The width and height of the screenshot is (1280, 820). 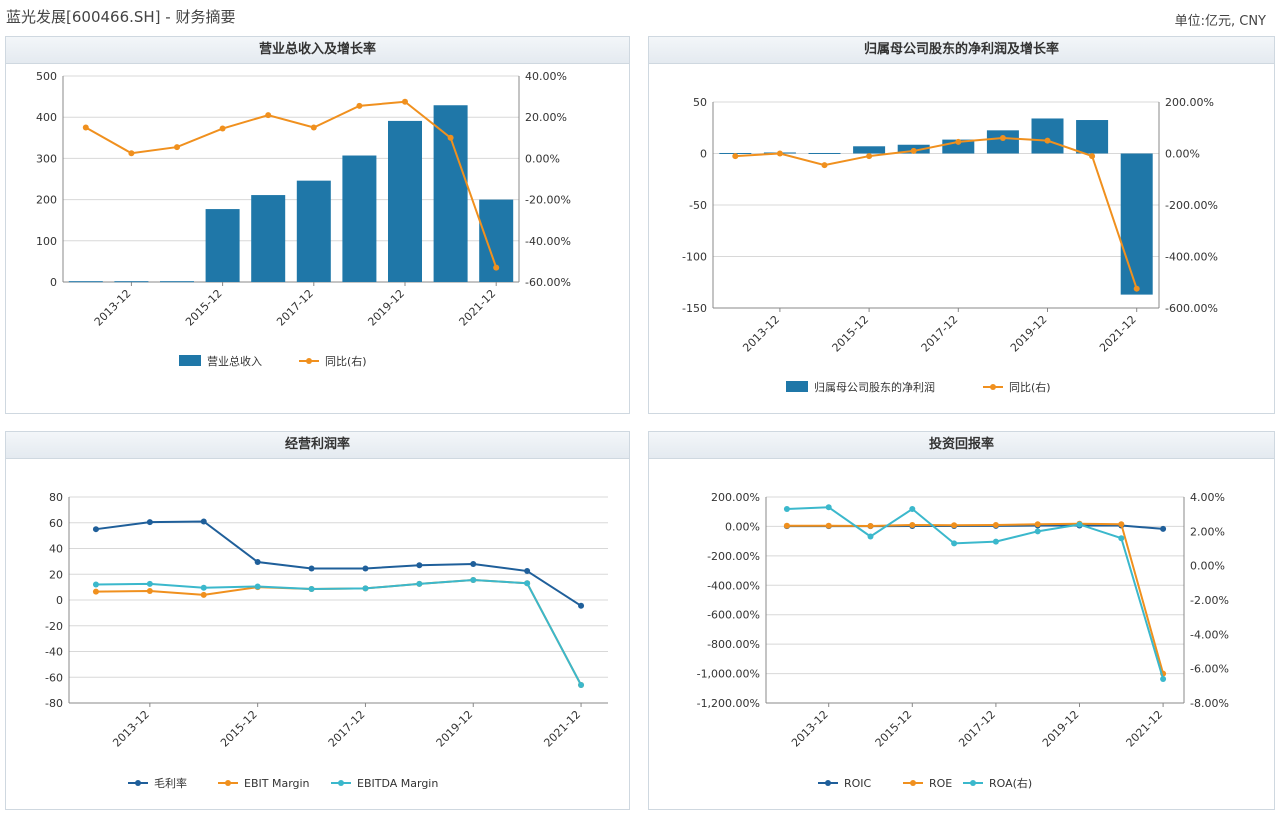 I want to click on y2-tick-label: -200.00%, so click(x=1191, y=205).